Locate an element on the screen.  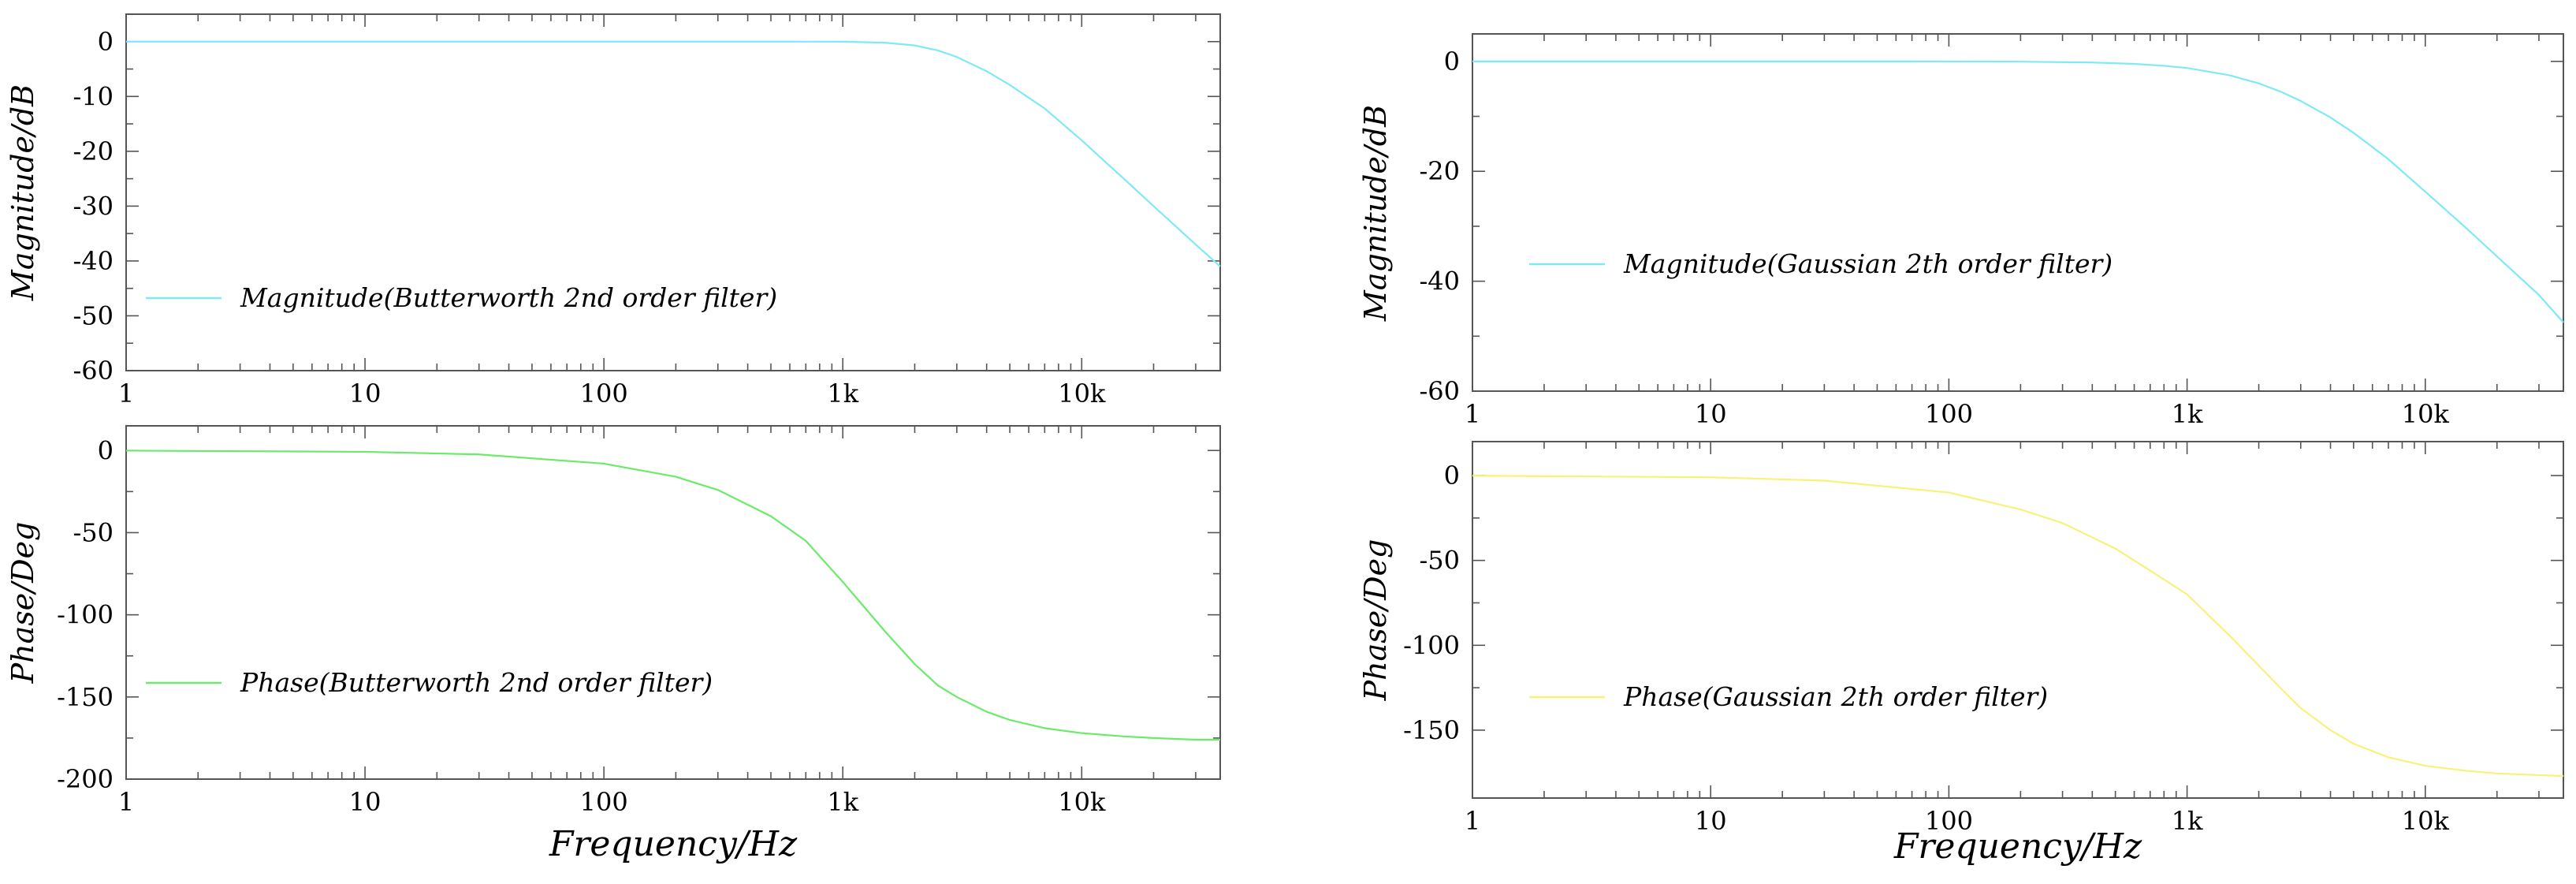
legend-label: Phase(Butterworth 2nd order filter) is located at coordinates (476, 682).